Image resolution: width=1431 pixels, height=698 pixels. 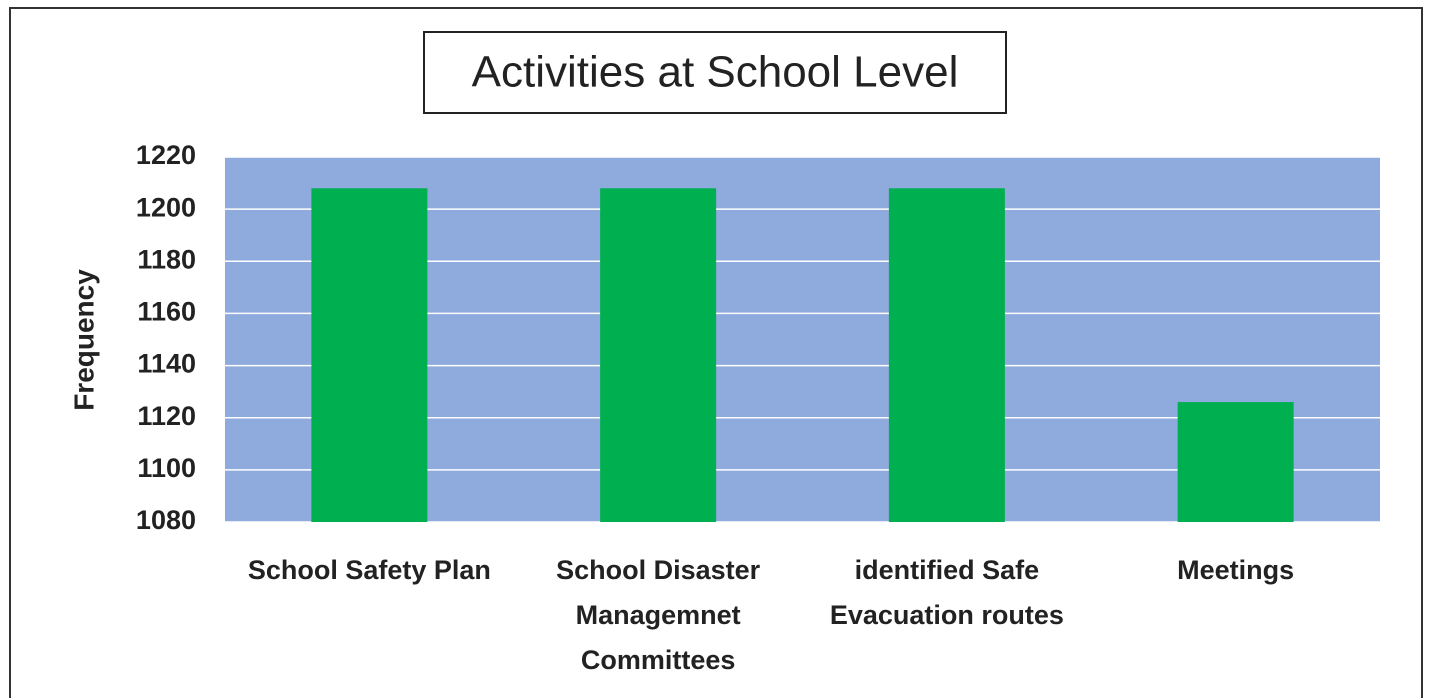 I want to click on x-tick-label: School Safety Plan, so click(x=369, y=570).